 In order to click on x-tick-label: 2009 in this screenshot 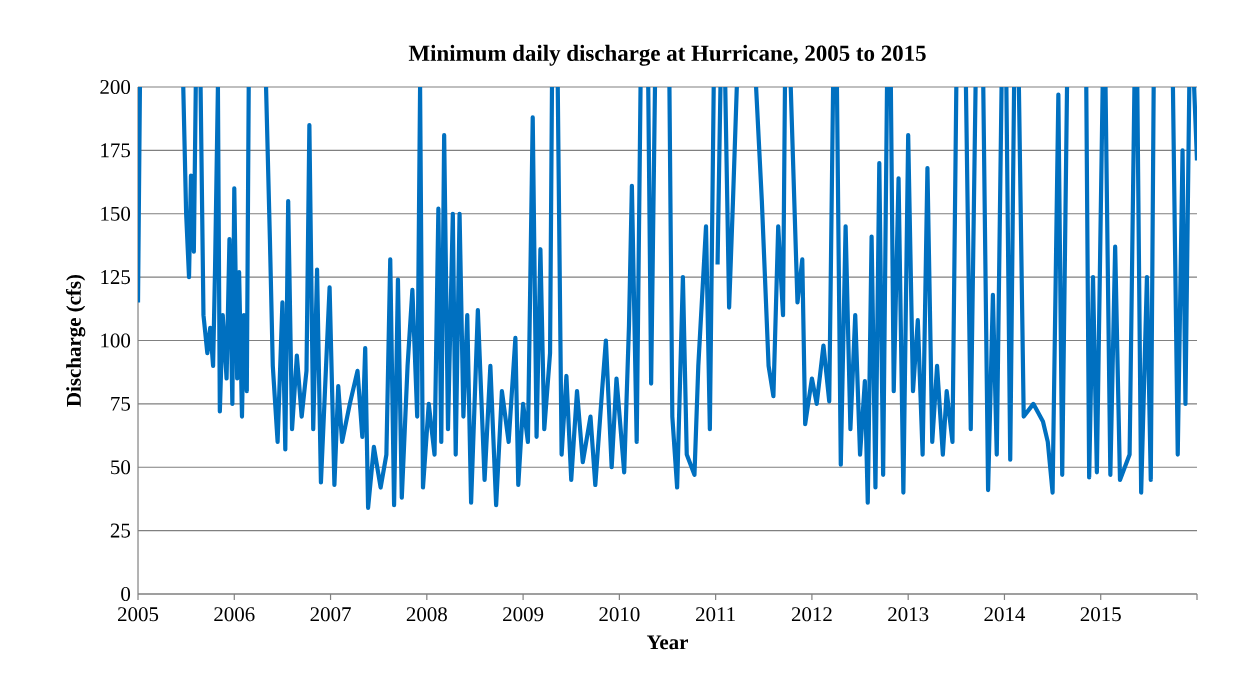, I will do `click(523, 614)`.